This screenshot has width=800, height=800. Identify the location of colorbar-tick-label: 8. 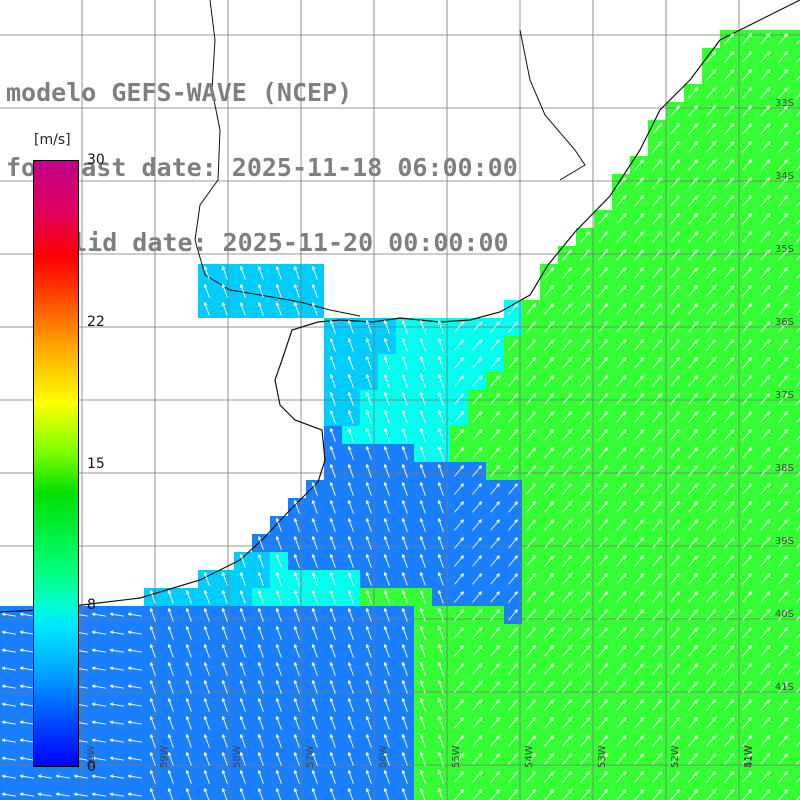
(91, 605).